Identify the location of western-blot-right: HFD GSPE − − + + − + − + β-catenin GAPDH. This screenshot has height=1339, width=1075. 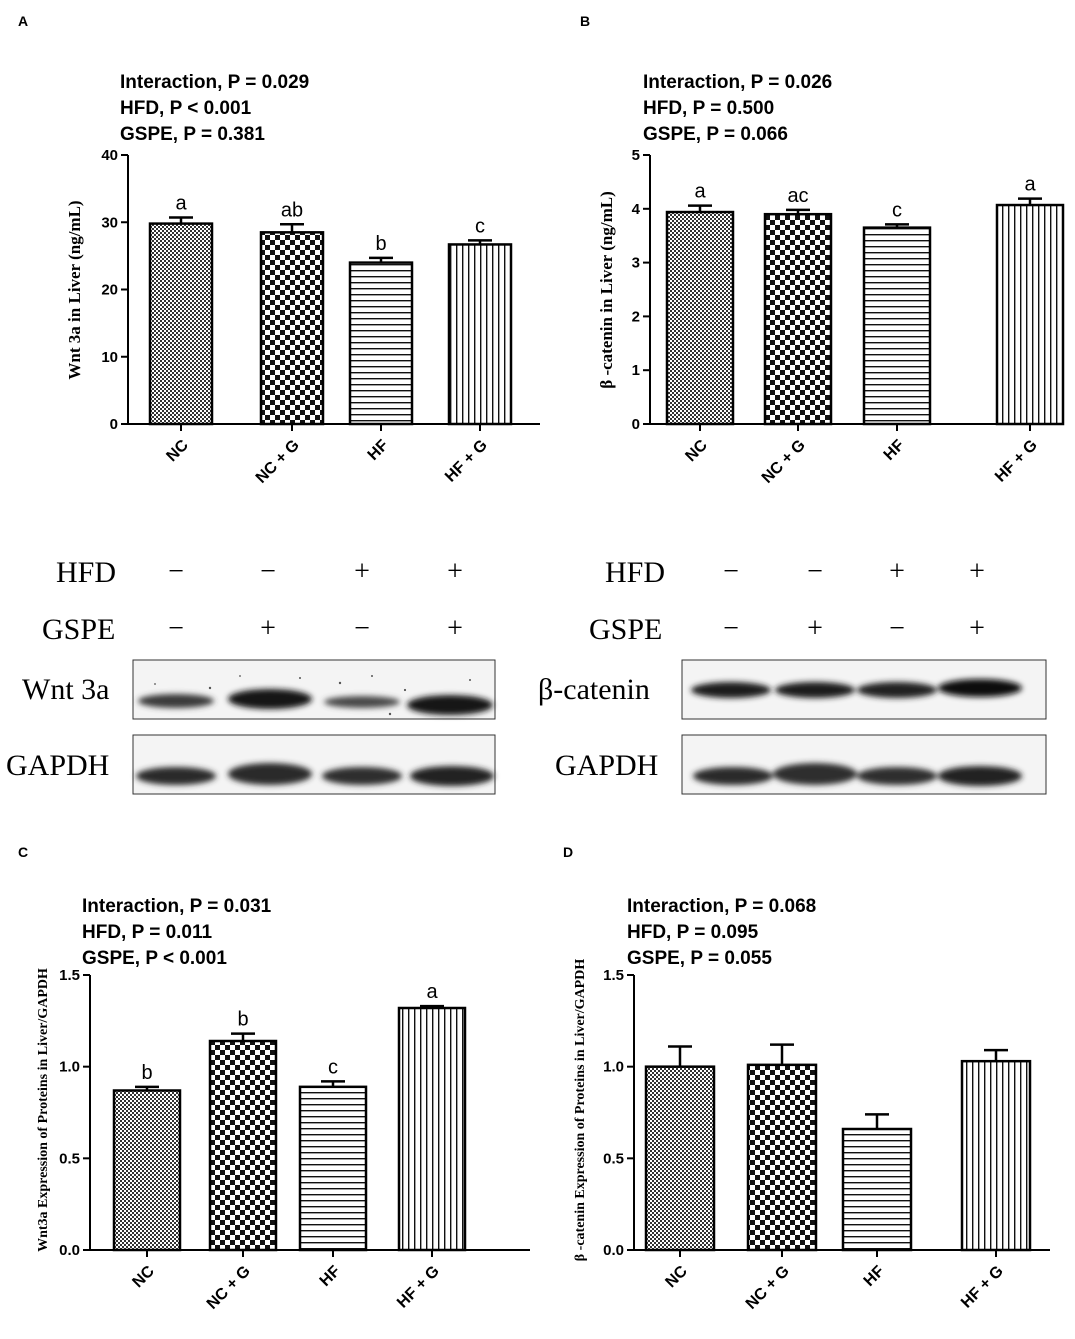
(792, 675).